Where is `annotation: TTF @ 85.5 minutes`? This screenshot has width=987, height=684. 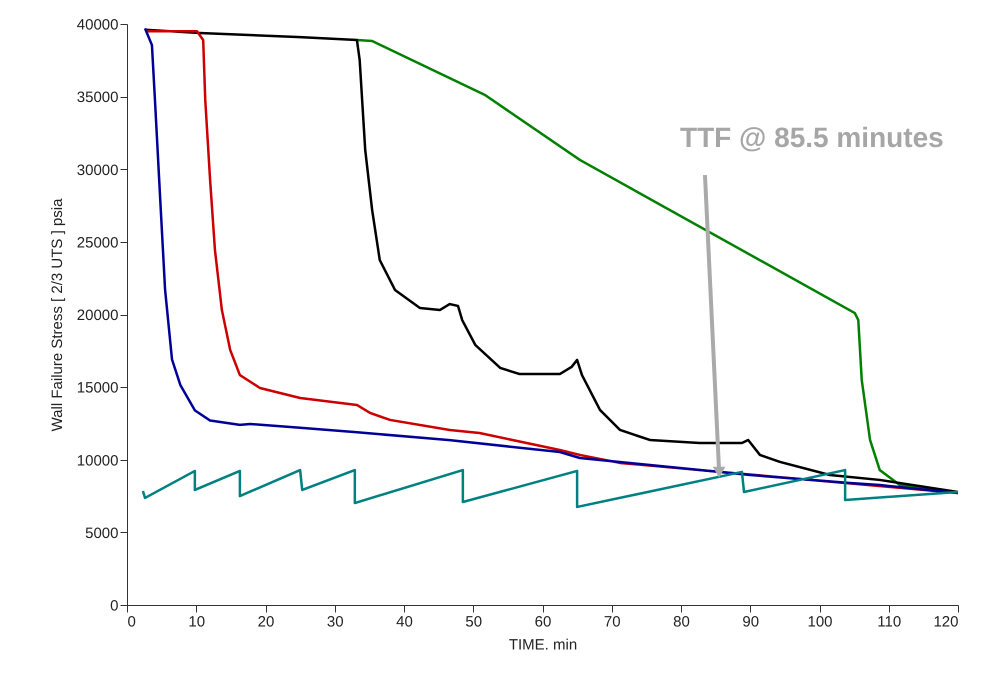
annotation: TTF @ 85.5 minutes is located at coordinates (812, 138).